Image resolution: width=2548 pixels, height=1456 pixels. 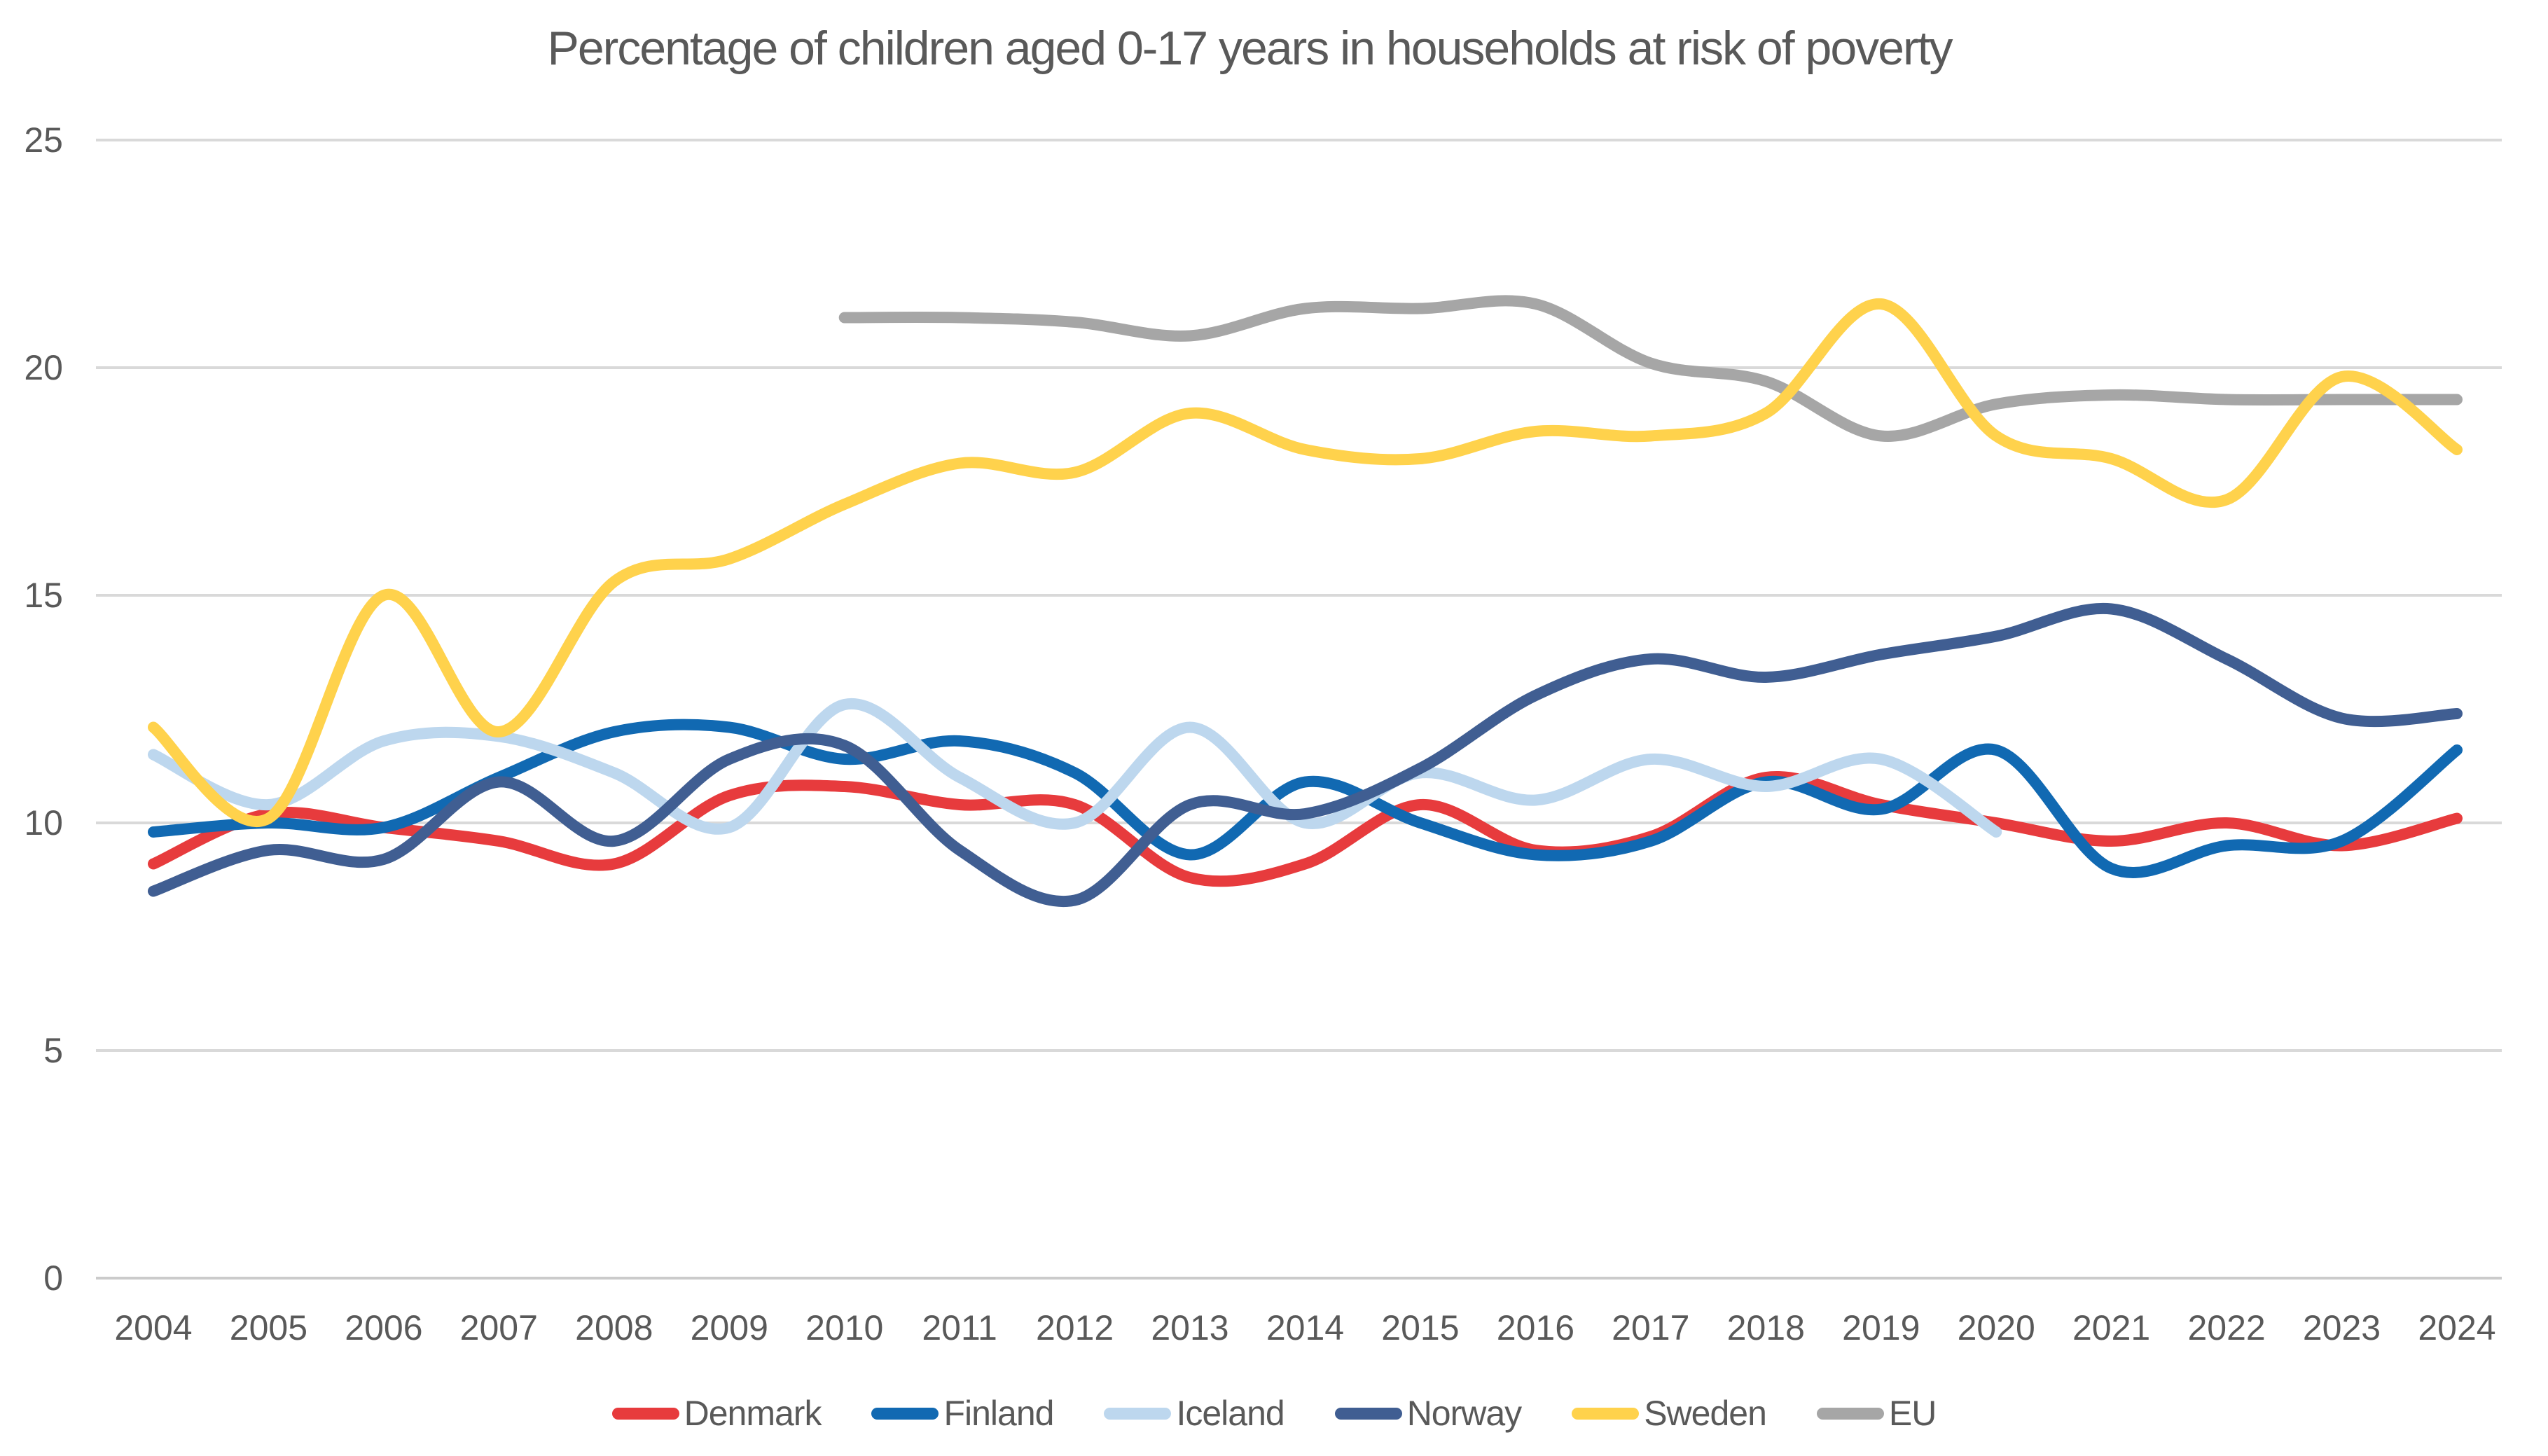 I want to click on x-tick-label-2005: 2005, so click(x=268, y=1327).